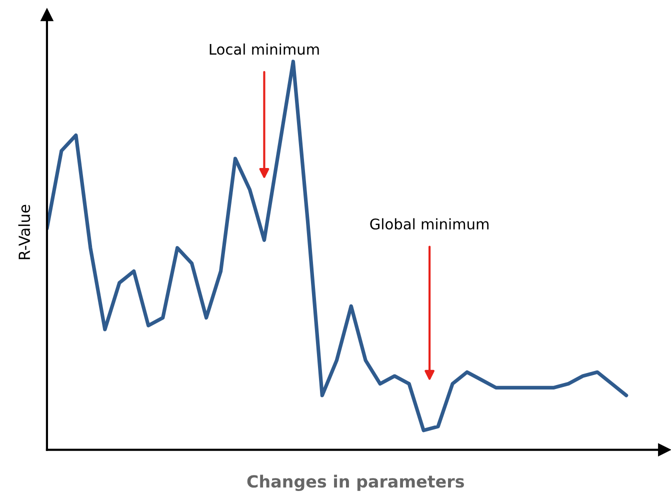 The width and height of the screenshot is (671, 497). Describe the element at coordinates (24, 232) in the screenshot. I see `y-axis-title: R-Value` at that location.